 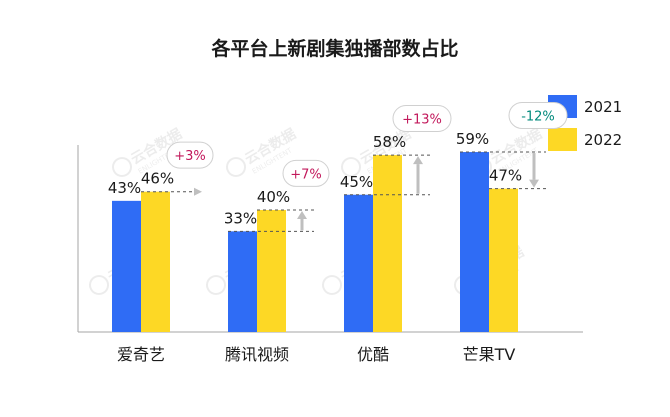 I want to click on category-label-爱奇艺: 爱奇艺, so click(x=141, y=354).